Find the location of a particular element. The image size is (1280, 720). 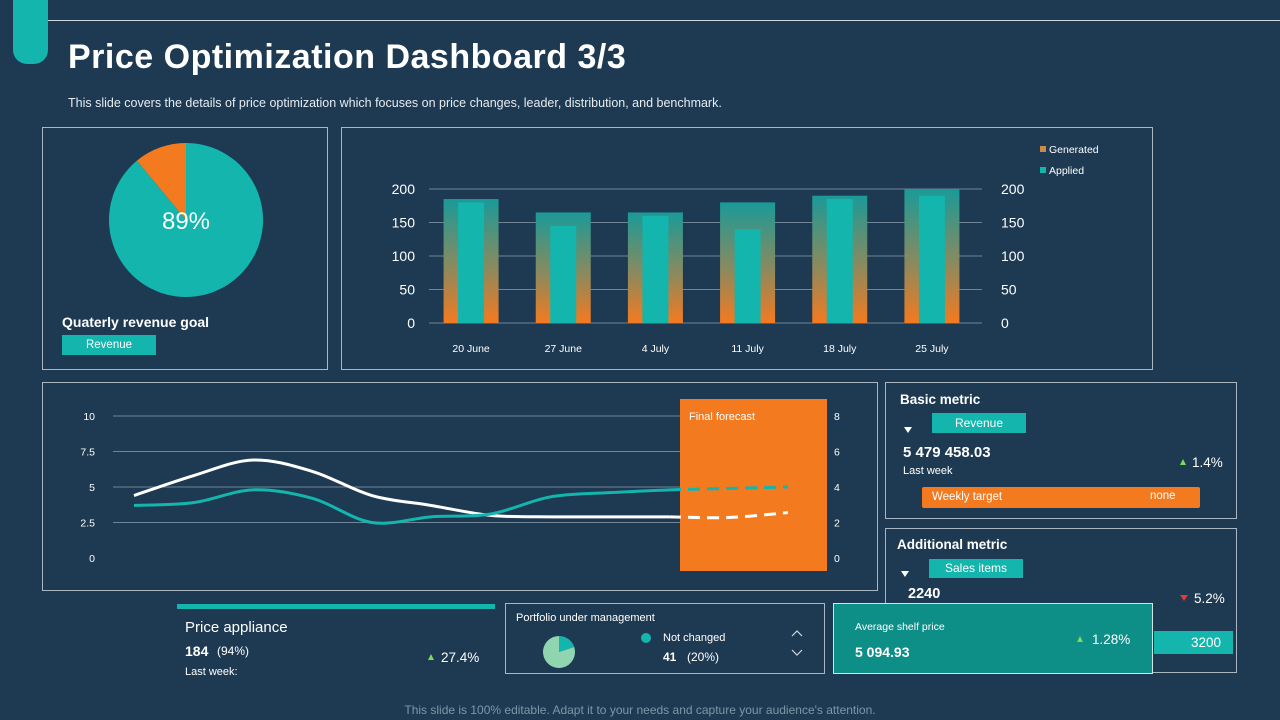

bar-category-label: 20 June is located at coordinates (471, 349).